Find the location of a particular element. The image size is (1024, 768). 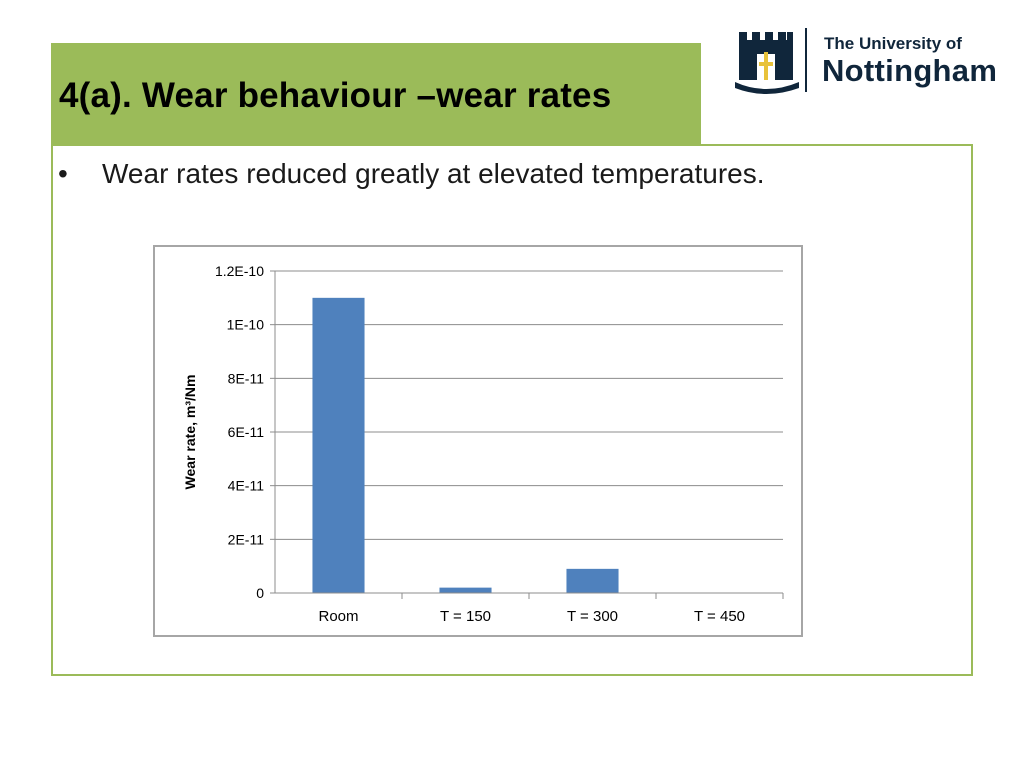

logo-line1: The University of is located at coordinates (893, 43).